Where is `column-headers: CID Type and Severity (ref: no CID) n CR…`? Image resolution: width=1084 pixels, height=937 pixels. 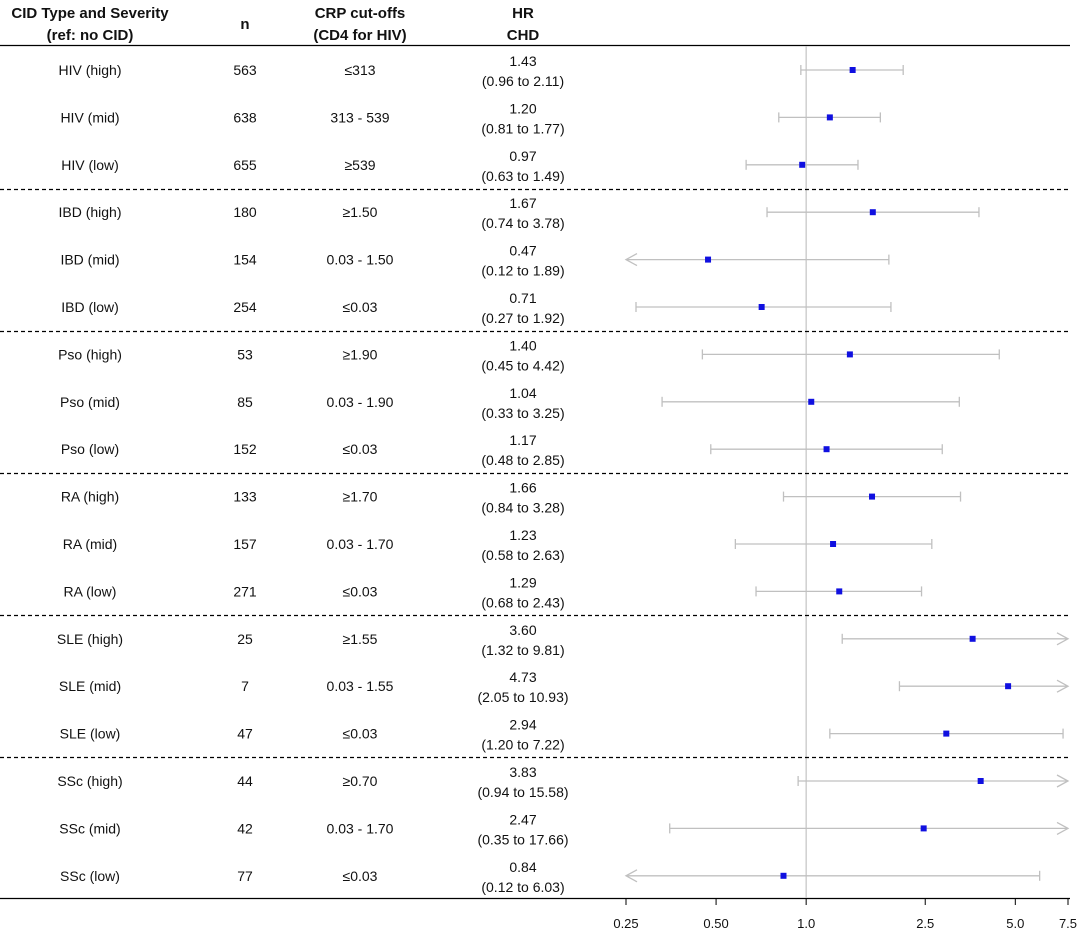
column-headers: CID Type and Severity (ref: no CID) n CR… is located at coordinates (275, 24).